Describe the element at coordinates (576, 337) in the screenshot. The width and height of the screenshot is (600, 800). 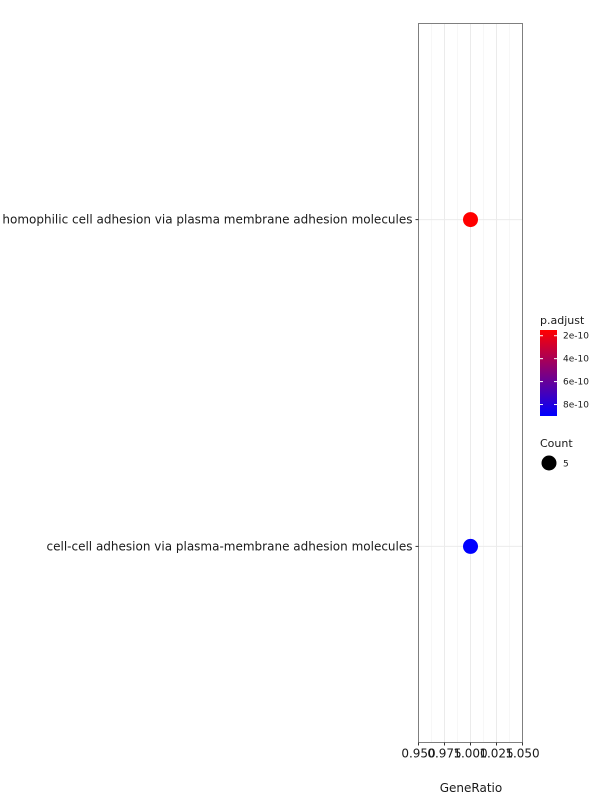
I see `color-legend-label: 2e-10` at that location.